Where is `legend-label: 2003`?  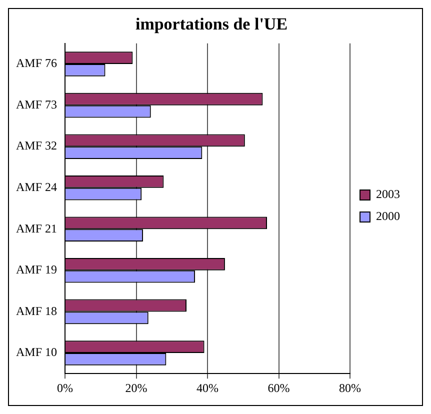 legend-label: 2003 is located at coordinates (388, 194).